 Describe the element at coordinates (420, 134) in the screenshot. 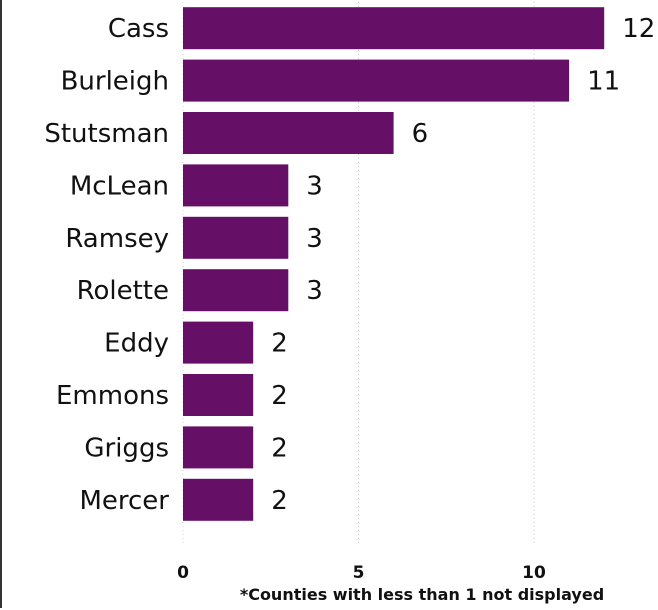

I see `value-label: 6` at that location.